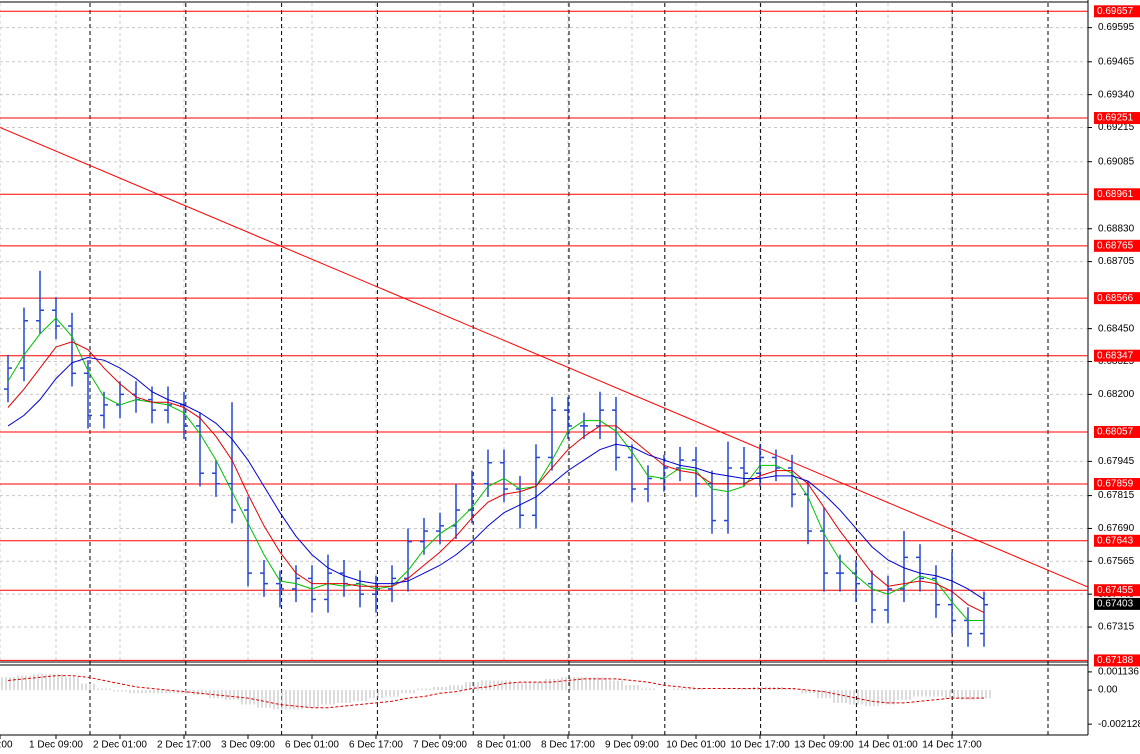 This screenshot has width=1140, height=754. Describe the element at coordinates (1116, 161) in the screenshot. I see `y-tick-label: 0.69085` at that location.